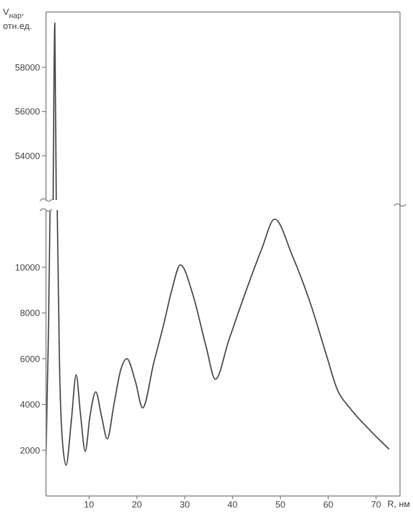 This screenshot has height=513, width=413. Describe the element at coordinates (27, 155) in the screenshot. I see `y-tick-label: 54000` at that location.